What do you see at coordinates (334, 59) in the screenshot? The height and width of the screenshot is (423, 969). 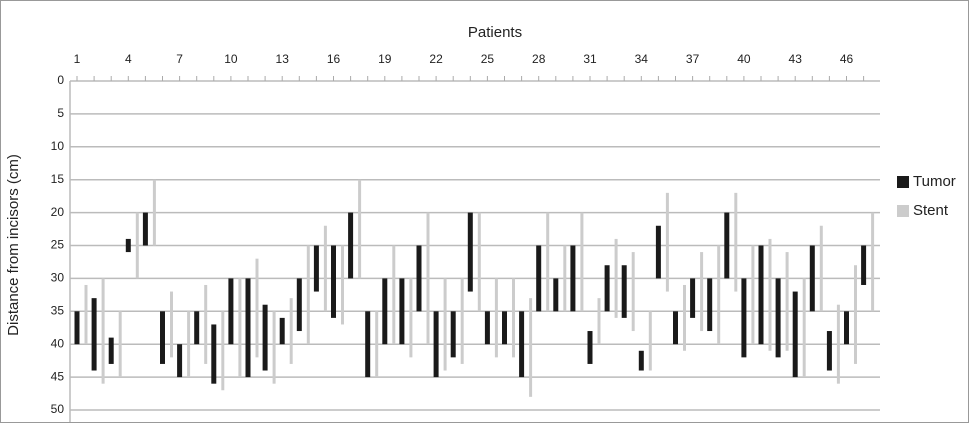 I see `x-tick-label: 16` at bounding box center [334, 59].